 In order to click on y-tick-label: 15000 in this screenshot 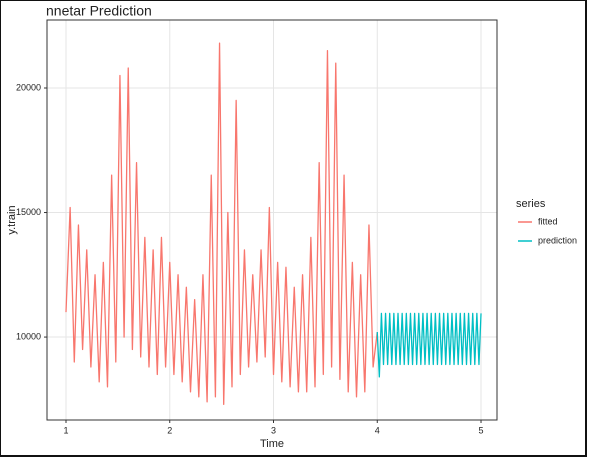, I will do `click(28, 212)`.